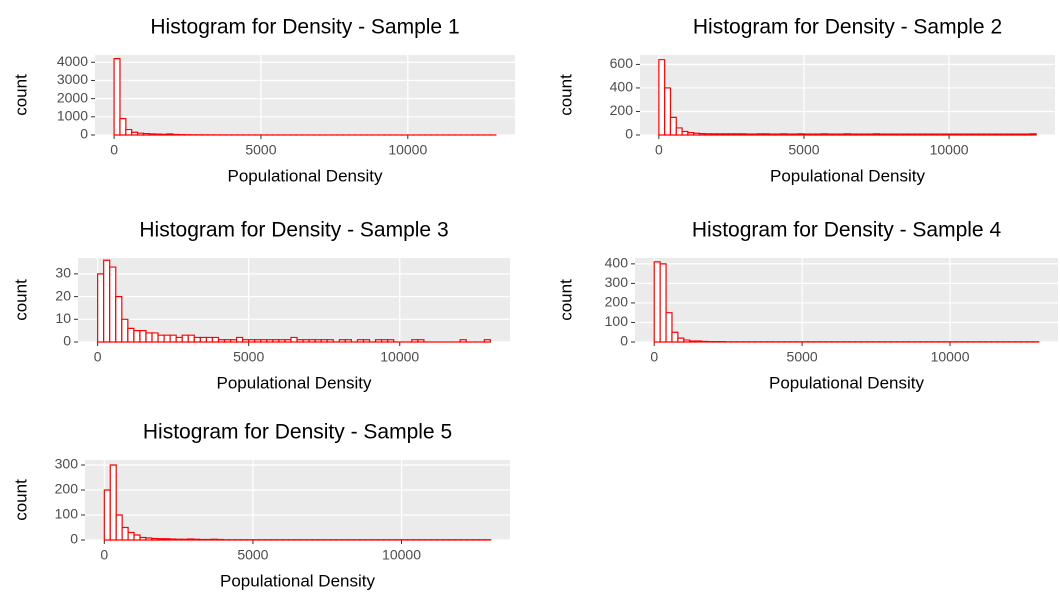 The width and height of the screenshot is (1060, 601). Describe the element at coordinates (847, 230) in the screenshot. I see `chart-title: Histogram for Density - Sample 4` at that location.